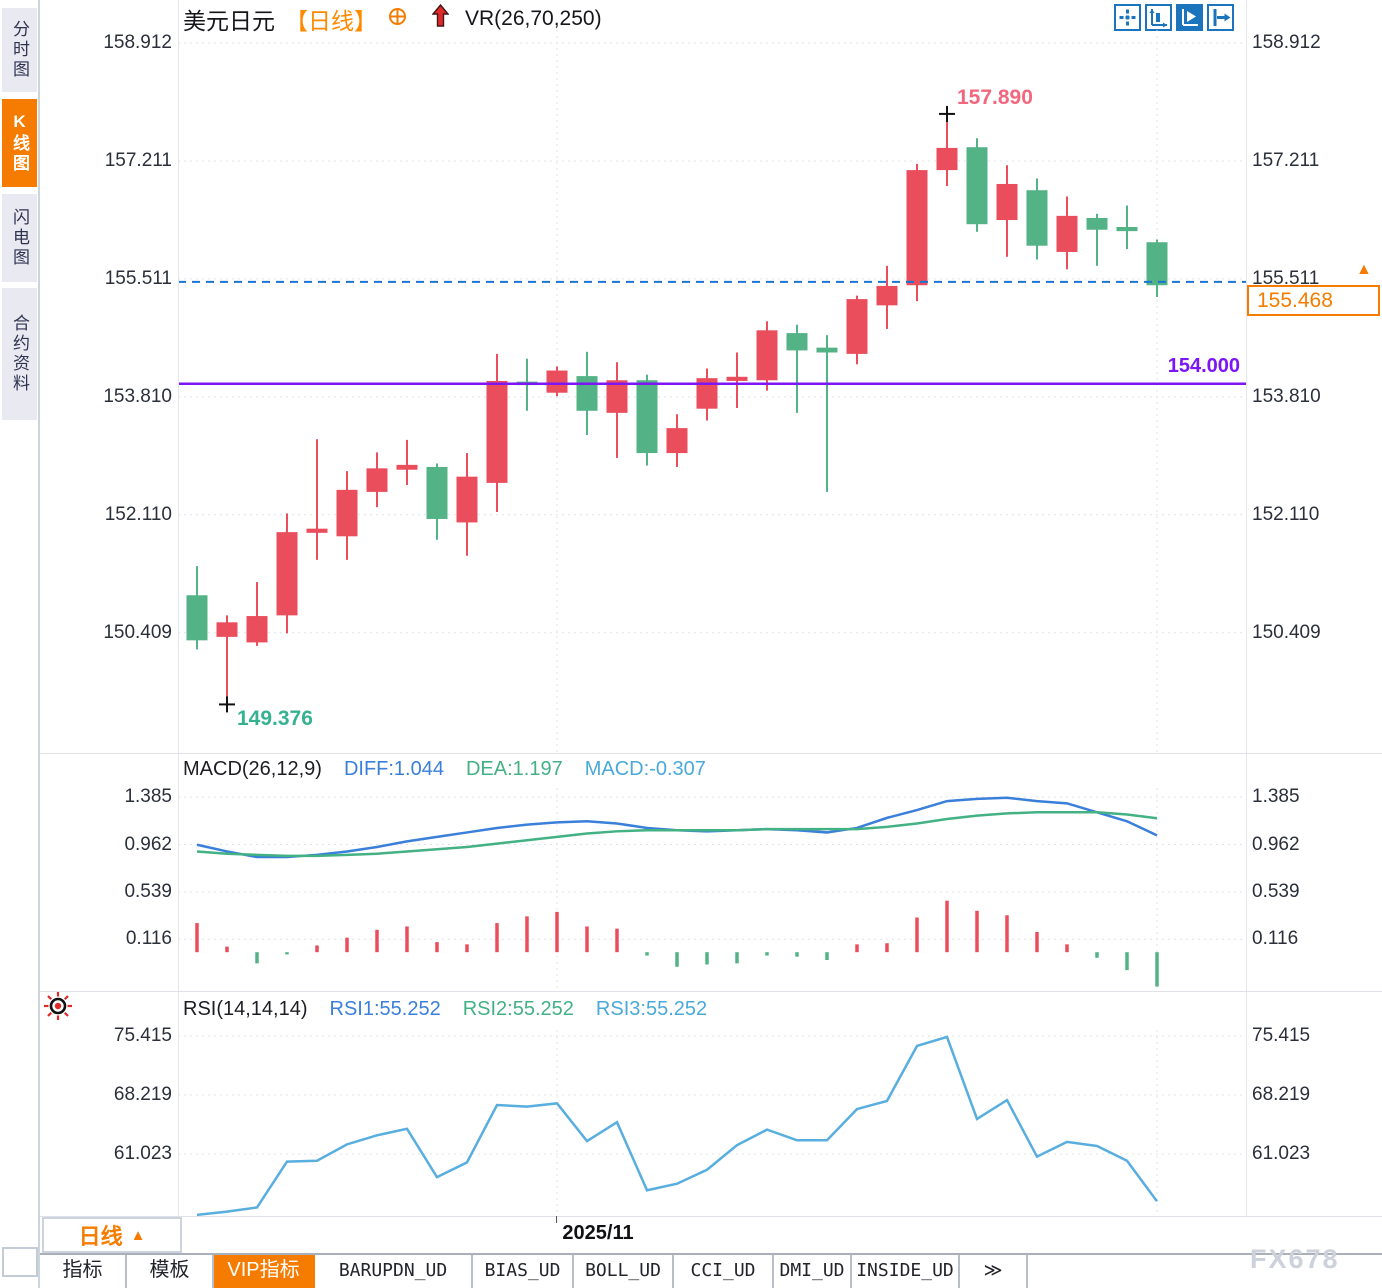  What do you see at coordinates (385, 1009) in the screenshot?
I see `rsi1-readout: RSI1:55.252` at bounding box center [385, 1009].